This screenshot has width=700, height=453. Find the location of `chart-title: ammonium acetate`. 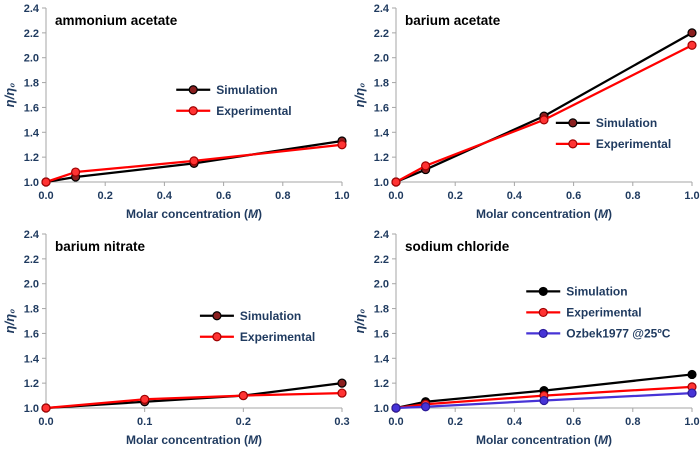

chart-title: ammonium acetate is located at coordinates (116, 20).